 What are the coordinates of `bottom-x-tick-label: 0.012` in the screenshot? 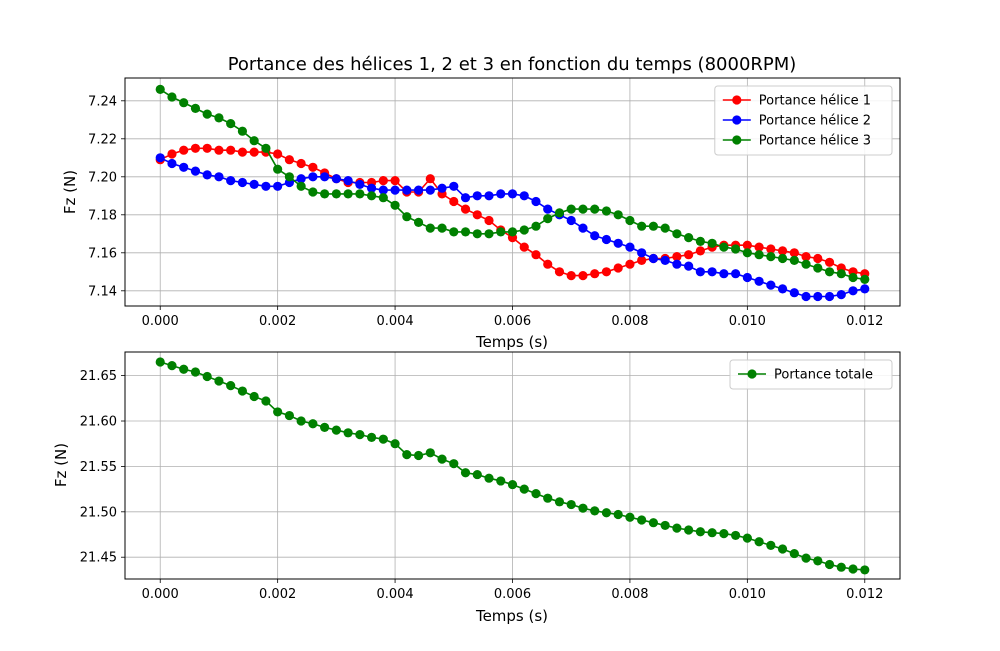 It's located at (864, 594).